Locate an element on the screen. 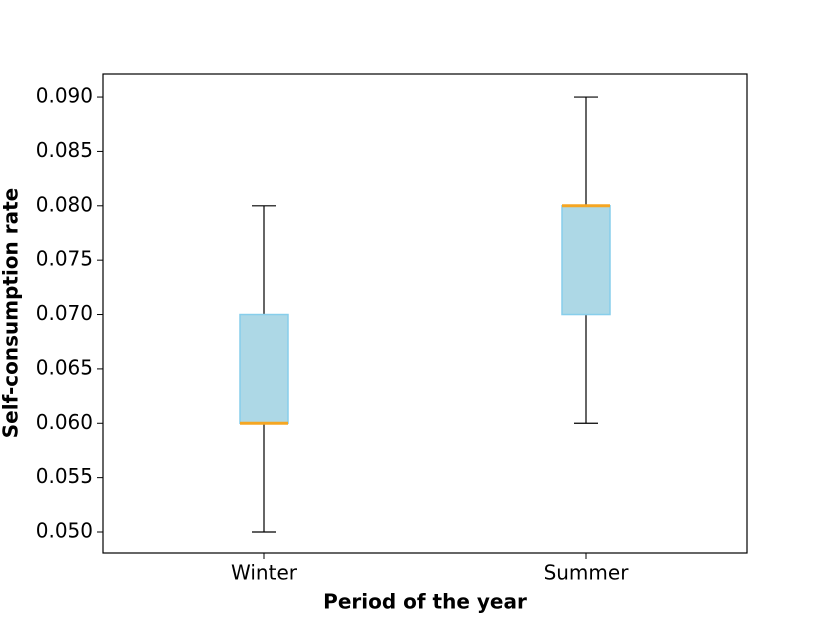 The image size is (830, 623). y-tick-label: 0.050 is located at coordinates (64, 531).